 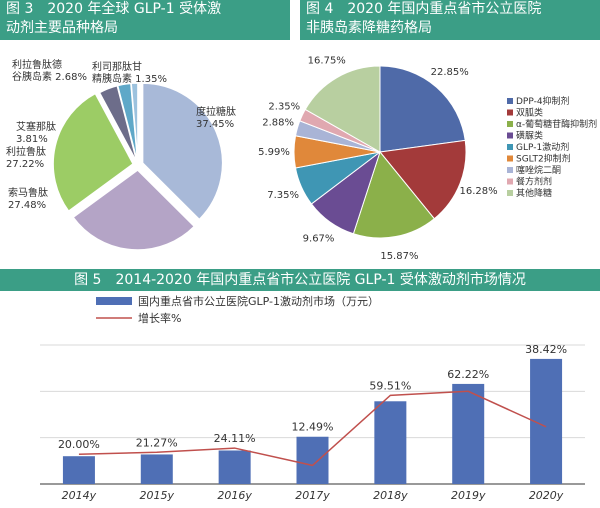 I want to click on fig3-slice-label: 利司那肽甘精胰岛素 1.35%, so click(x=129, y=72).